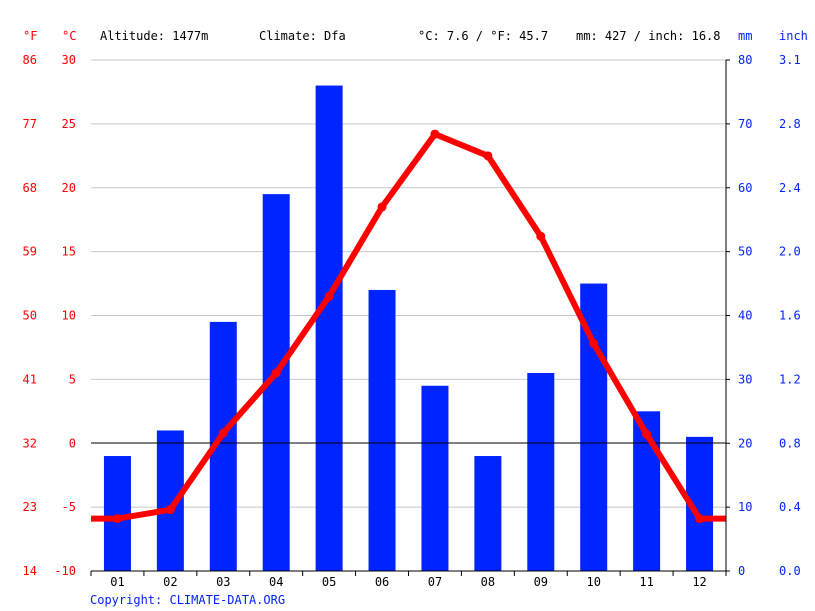 Image resolution: width=815 pixels, height=611 pixels. What do you see at coordinates (30, 36) in the screenshot?
I see `fahrenheit-unit-label: °F` at bounding box center [30, 36].